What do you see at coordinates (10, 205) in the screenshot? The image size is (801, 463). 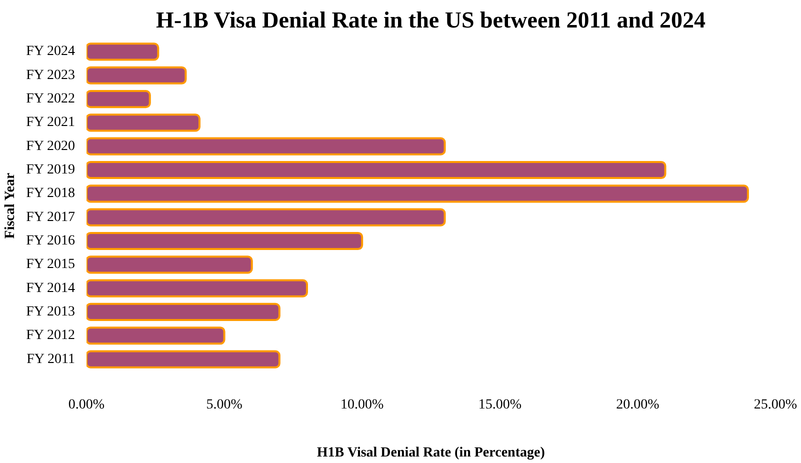 I see `y-axis-title: Fiscal Year` at bounding box center [10, 205].